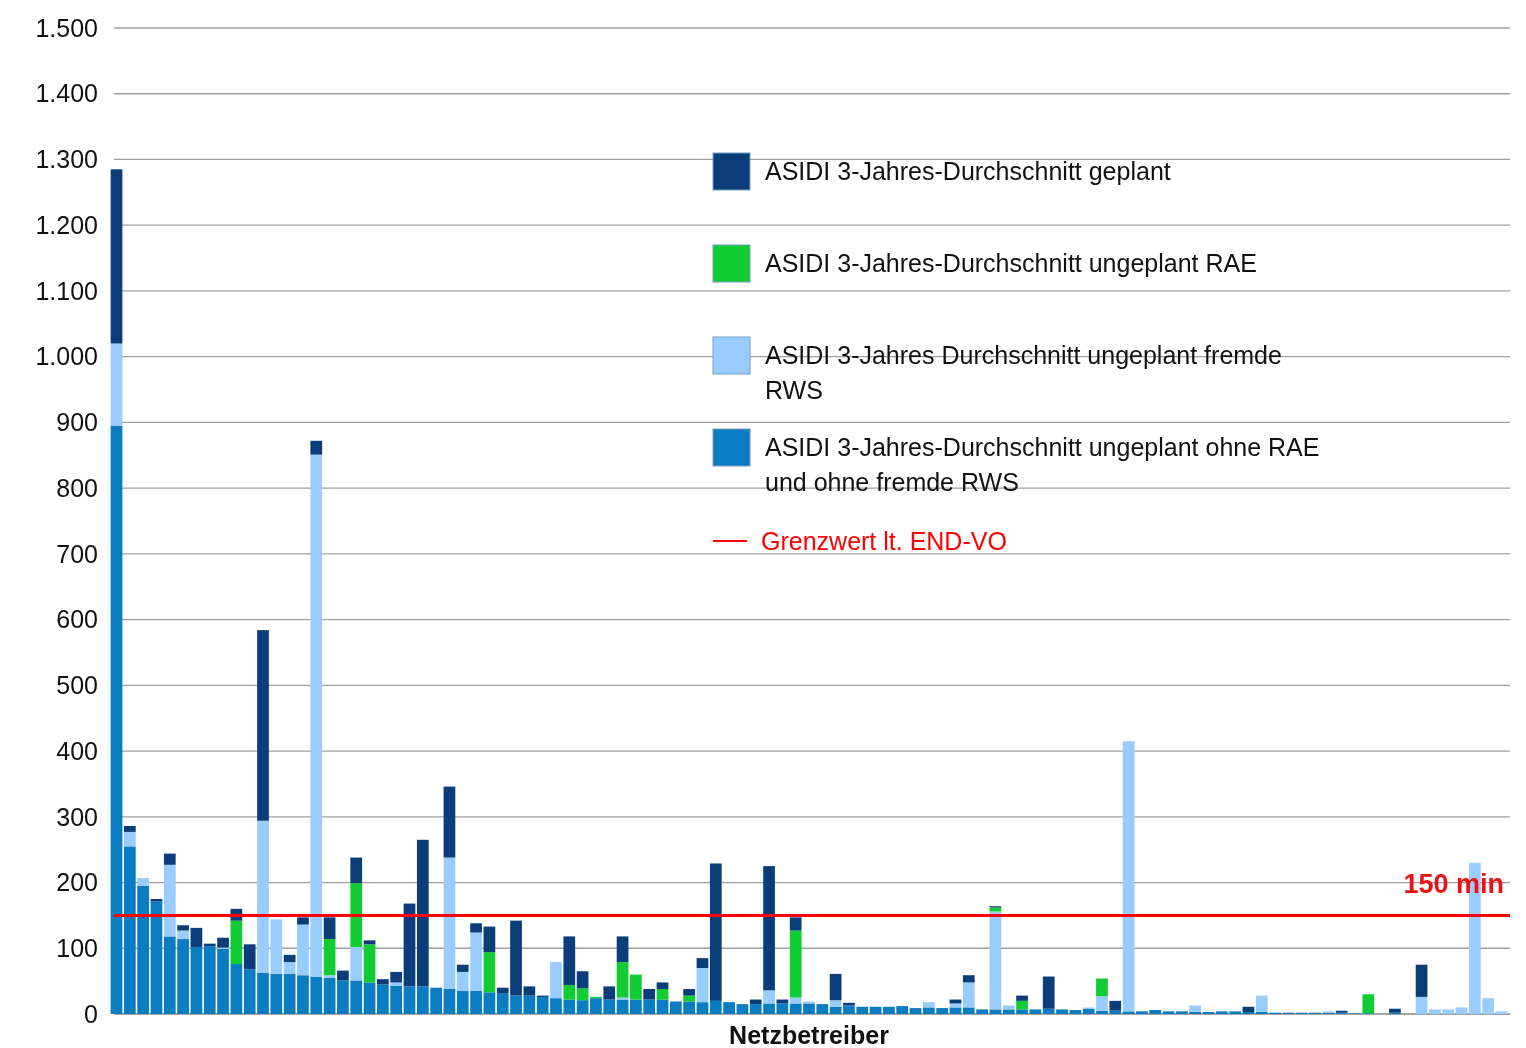  Describe the element at coordinates (77, 685) in the screenshot. I see `y-tick-label: 500` at that location.